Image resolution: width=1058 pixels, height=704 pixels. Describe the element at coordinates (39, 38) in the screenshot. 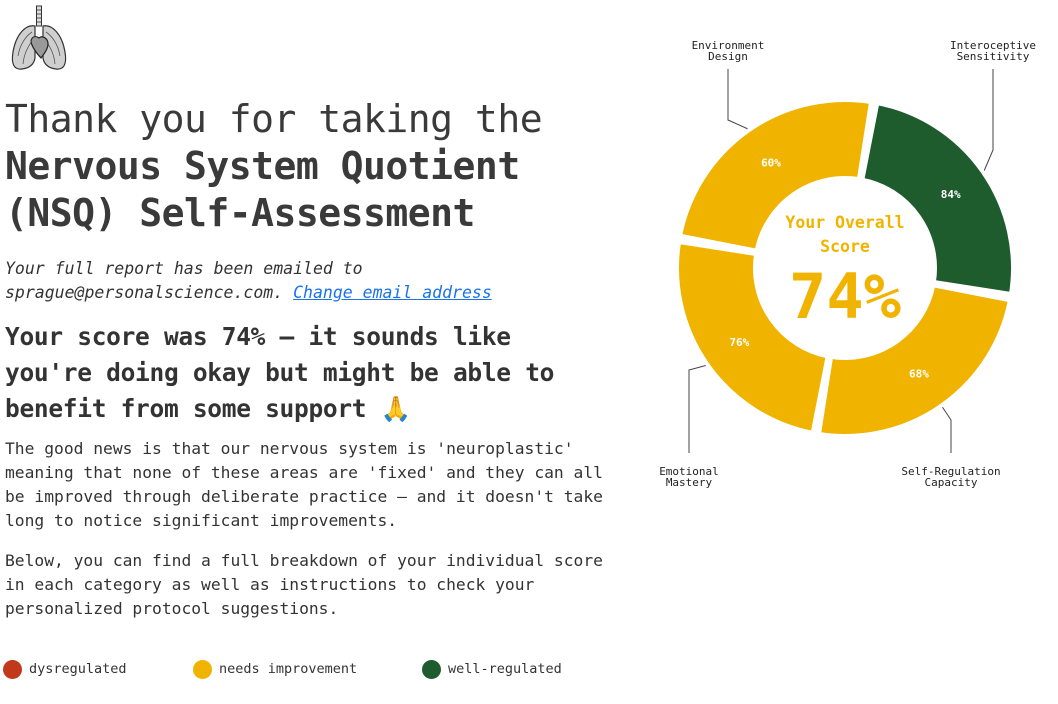

I see `lungs-heart-icon` at that location.